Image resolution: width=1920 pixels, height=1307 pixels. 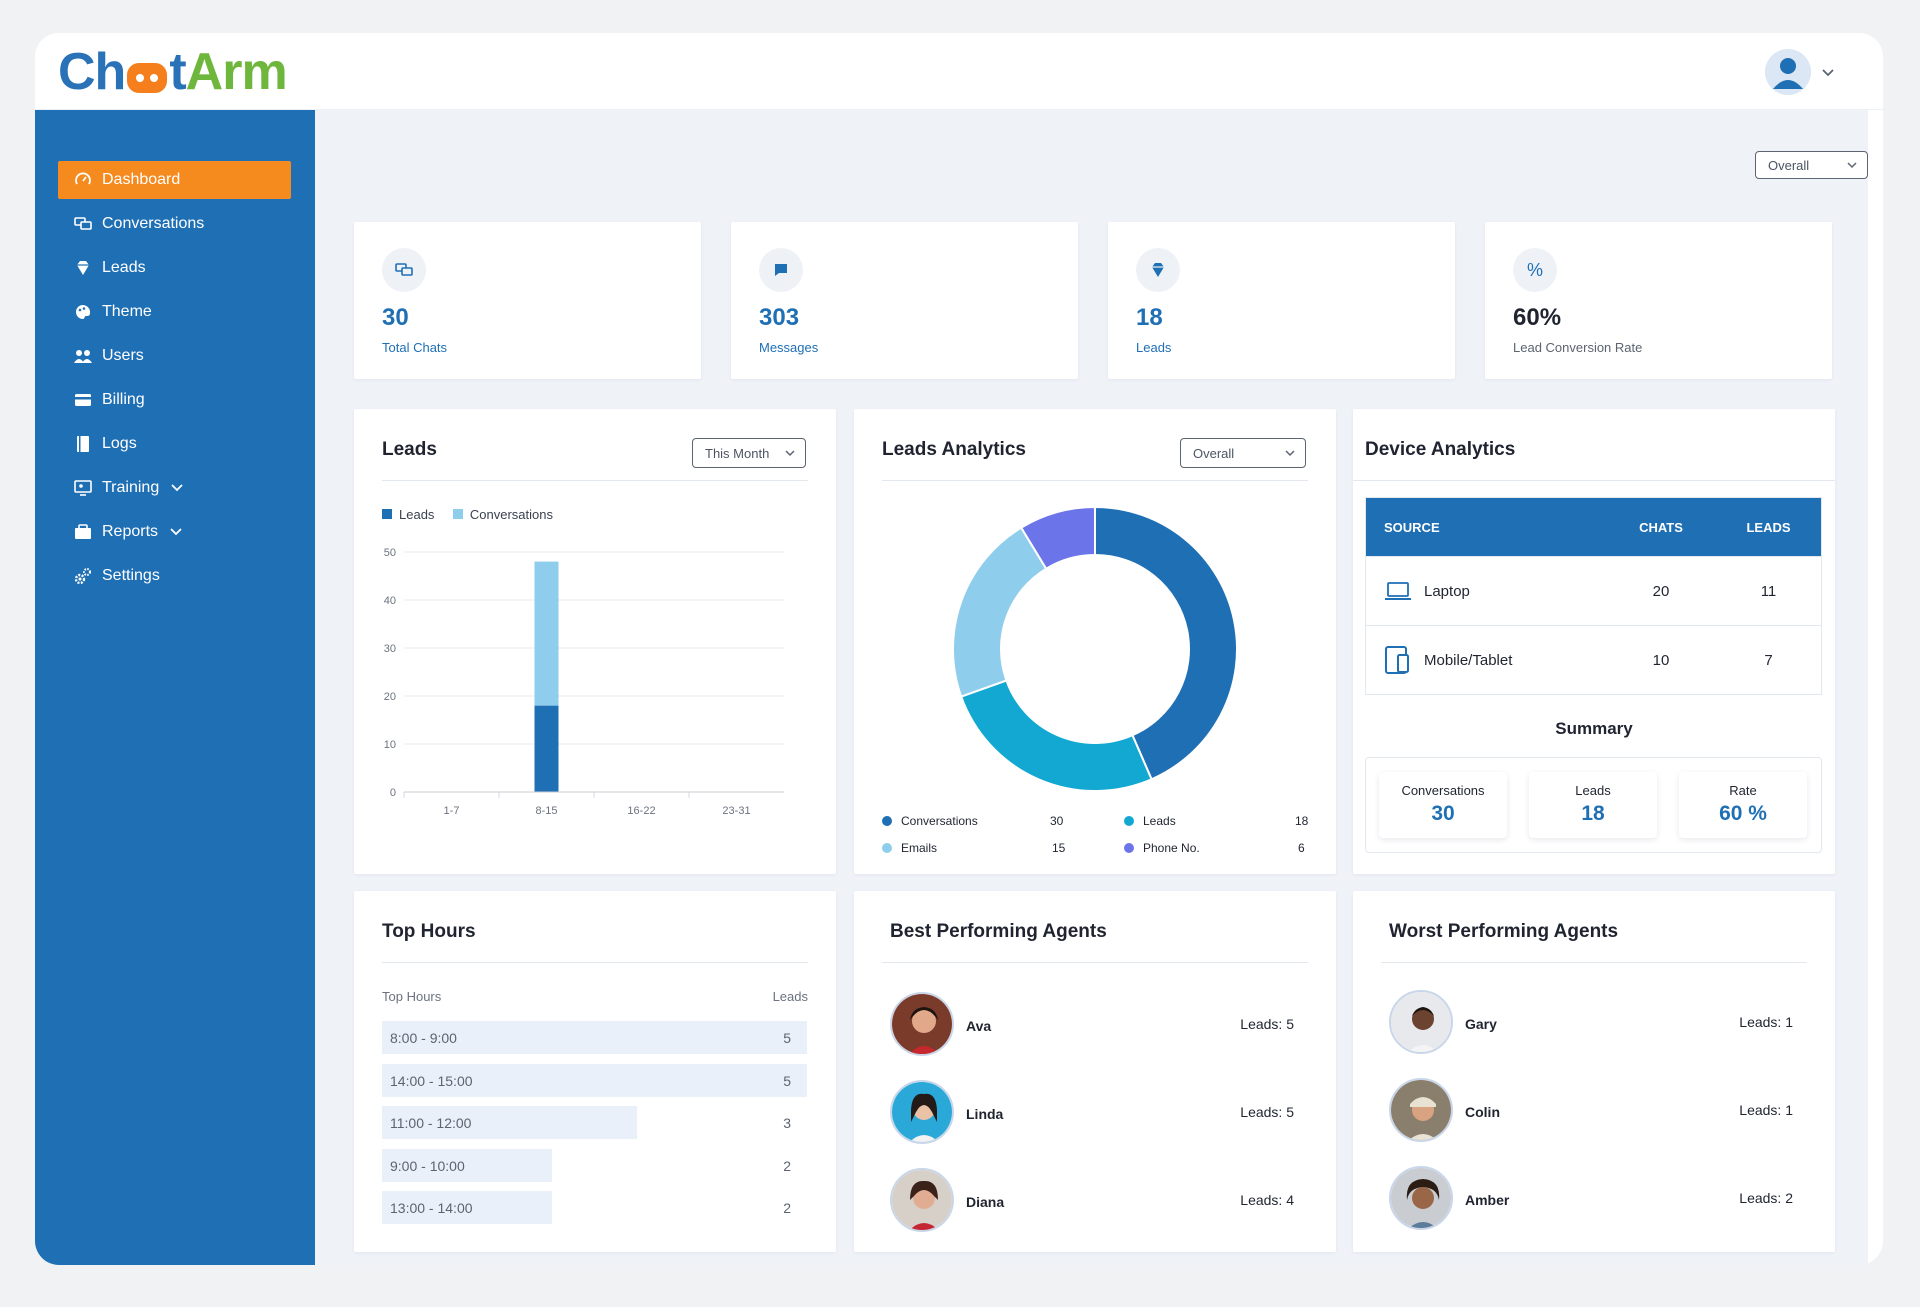 I want to click on donut-legend-value: 15, so click(x=1058, y=848).